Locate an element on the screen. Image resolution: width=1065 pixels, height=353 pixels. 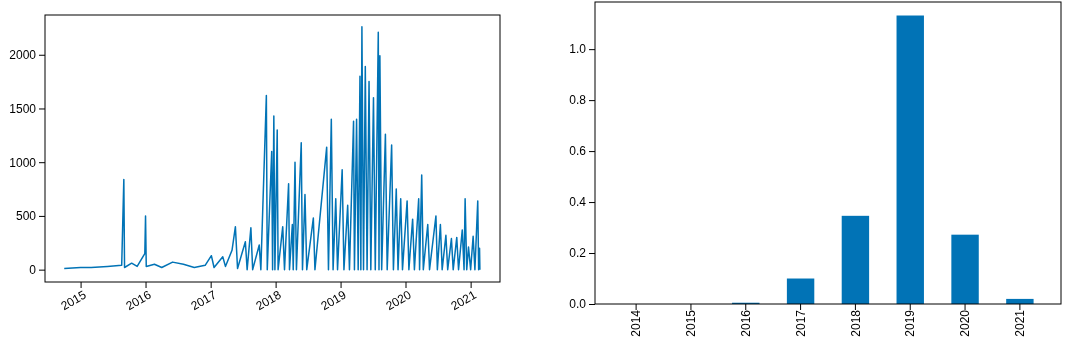
y-tick-label: 0.8 is located at coordinates (578, 100).